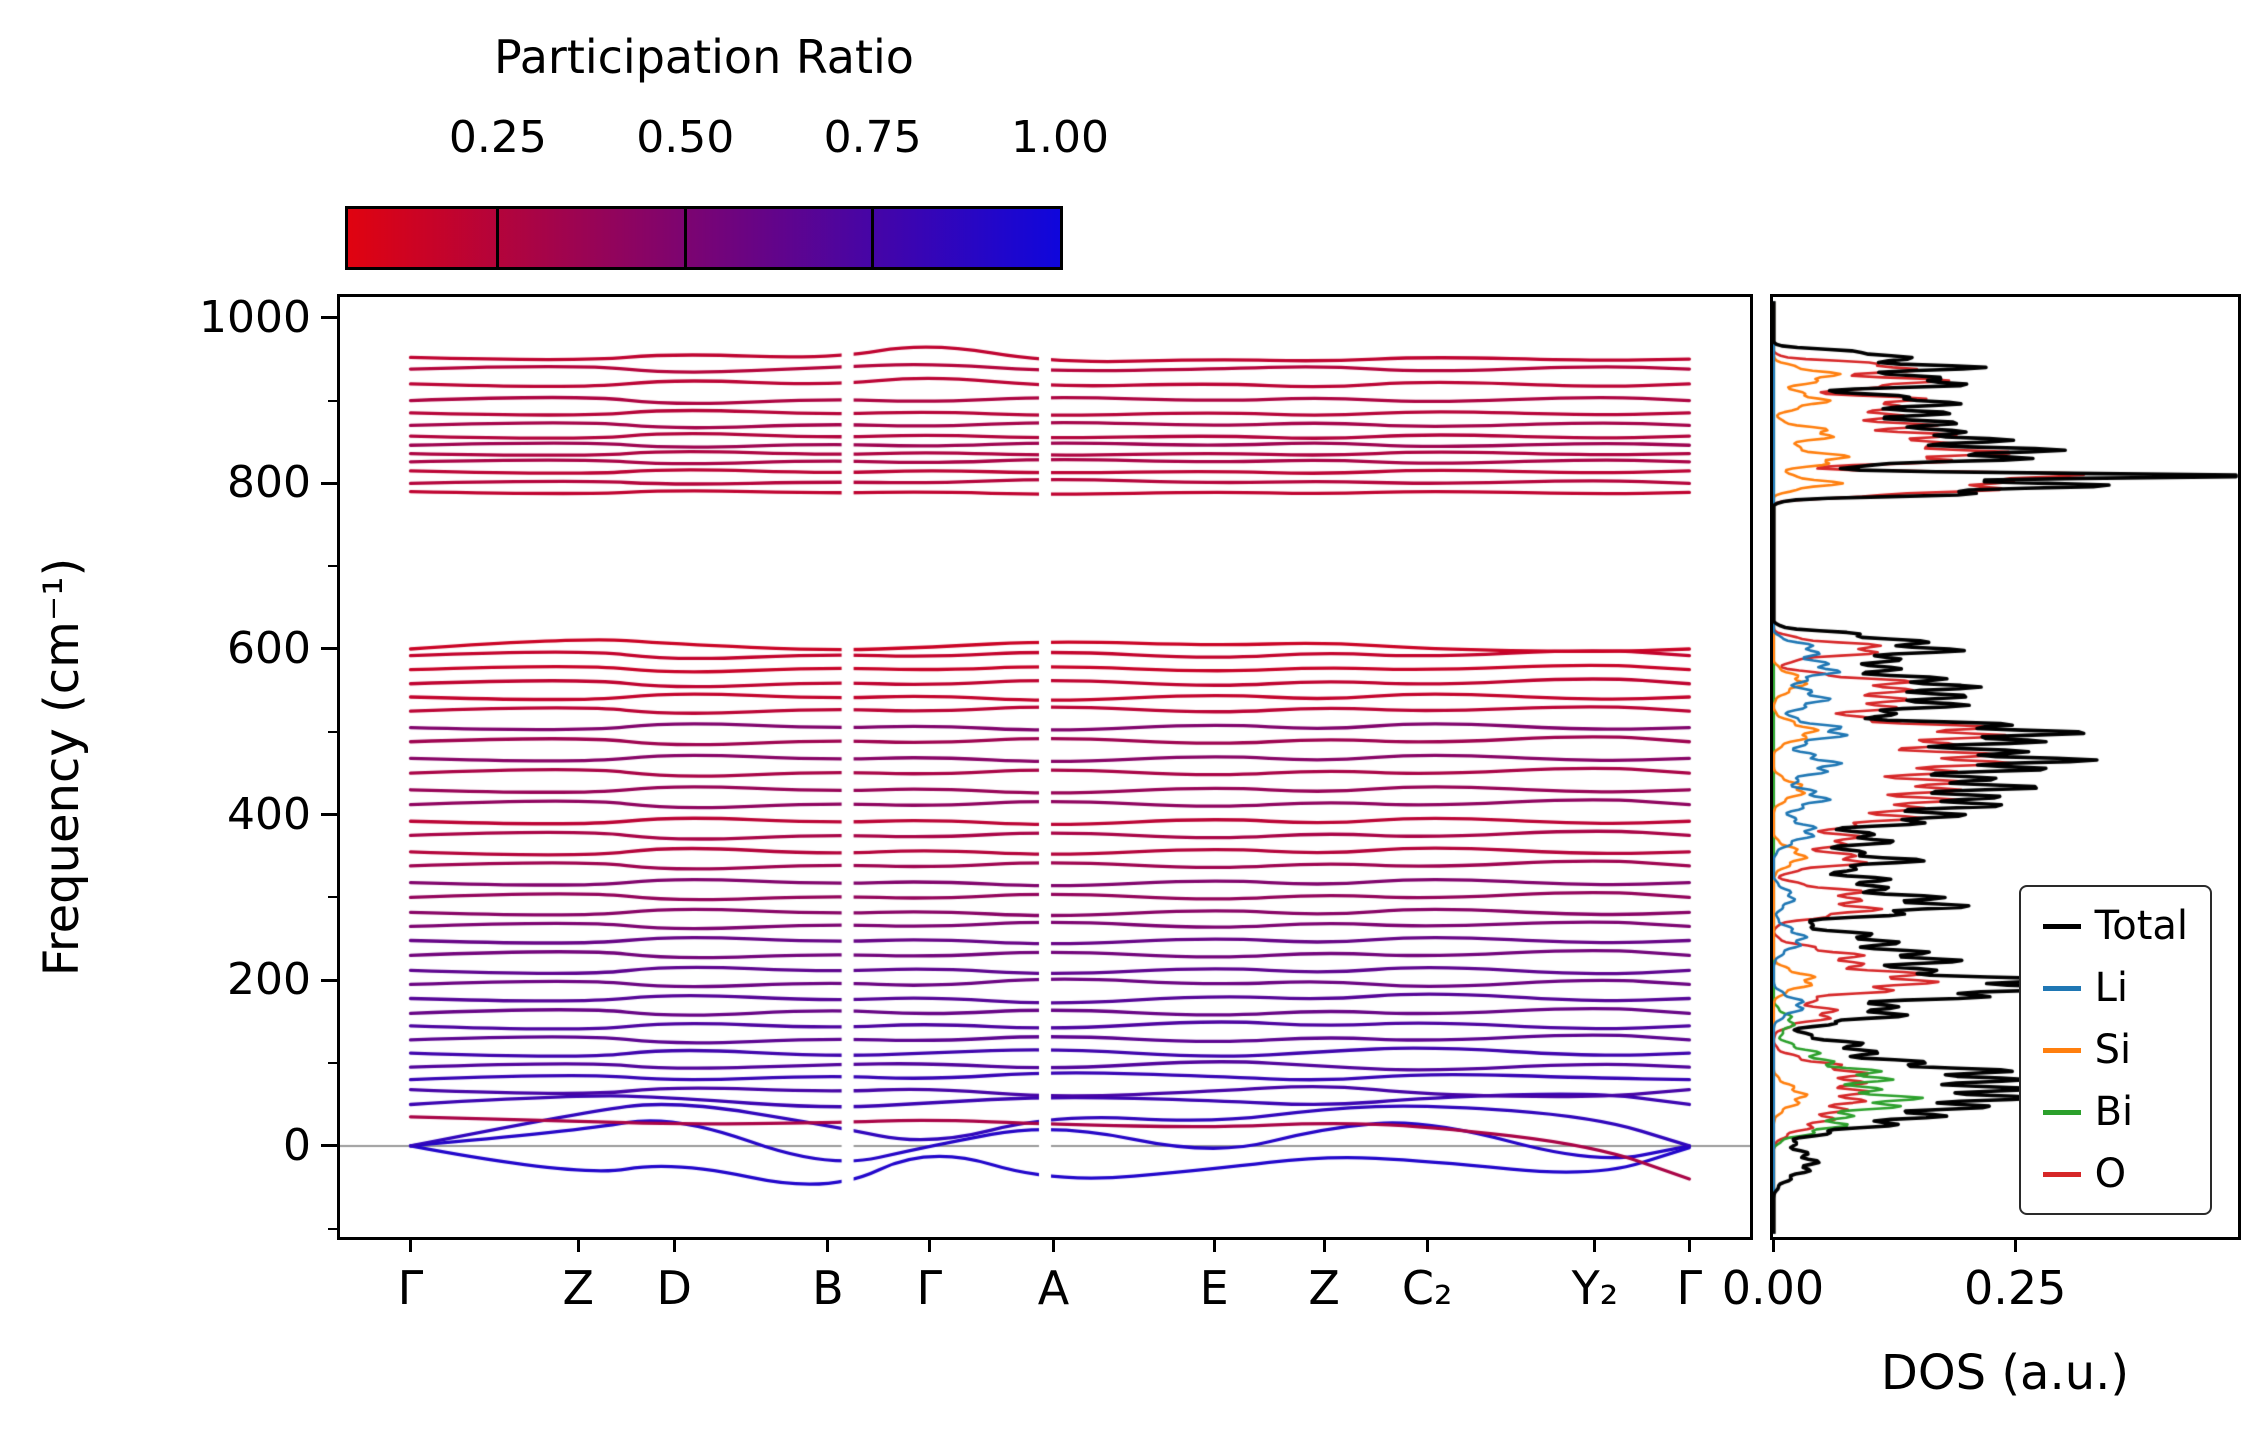 The image size is (2259, 1455). What do you see at coordinates (674, 1288) in the screenshot?
I see `kpoint-label: D` at bounding box center [674, 1288].